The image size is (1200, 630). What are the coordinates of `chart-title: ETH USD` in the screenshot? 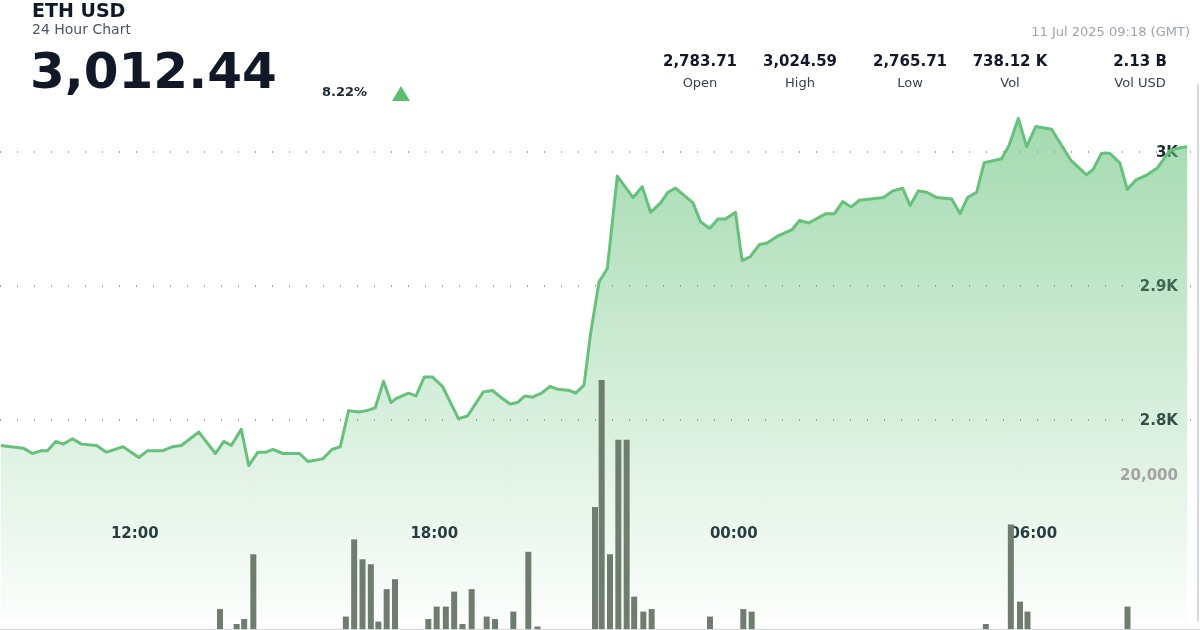 It's located at (79, 10).